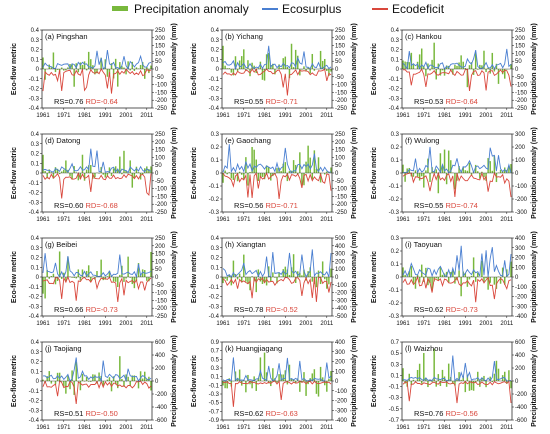 This screenshot has width=550, height=434. Describe the element at coordinates (520, 249) in the screenshot. I see `y2-tick-label: 300` at that location.